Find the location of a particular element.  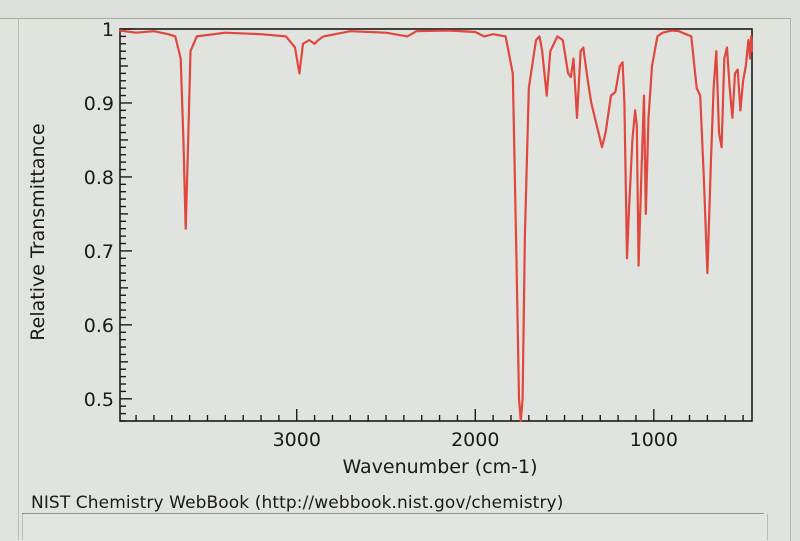

x-axis-ticks is located at coordinates (439, 415).